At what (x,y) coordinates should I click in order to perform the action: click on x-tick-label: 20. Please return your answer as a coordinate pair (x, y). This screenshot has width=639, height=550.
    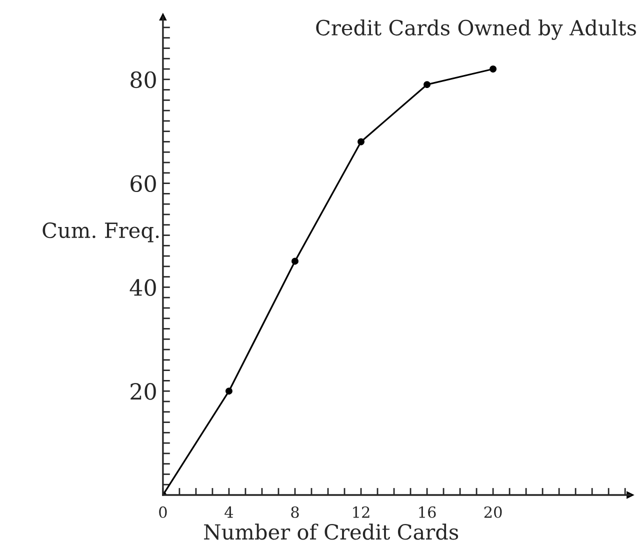
    Looking at the image, I should click on (493, 512).